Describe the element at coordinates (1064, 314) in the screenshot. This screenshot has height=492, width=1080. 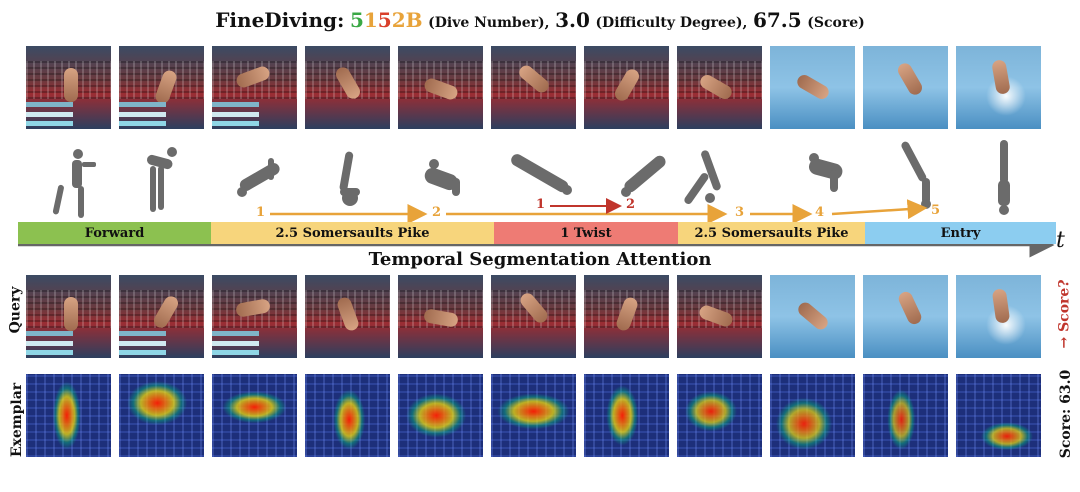
I see `query-score-label: → Score?` at that location.